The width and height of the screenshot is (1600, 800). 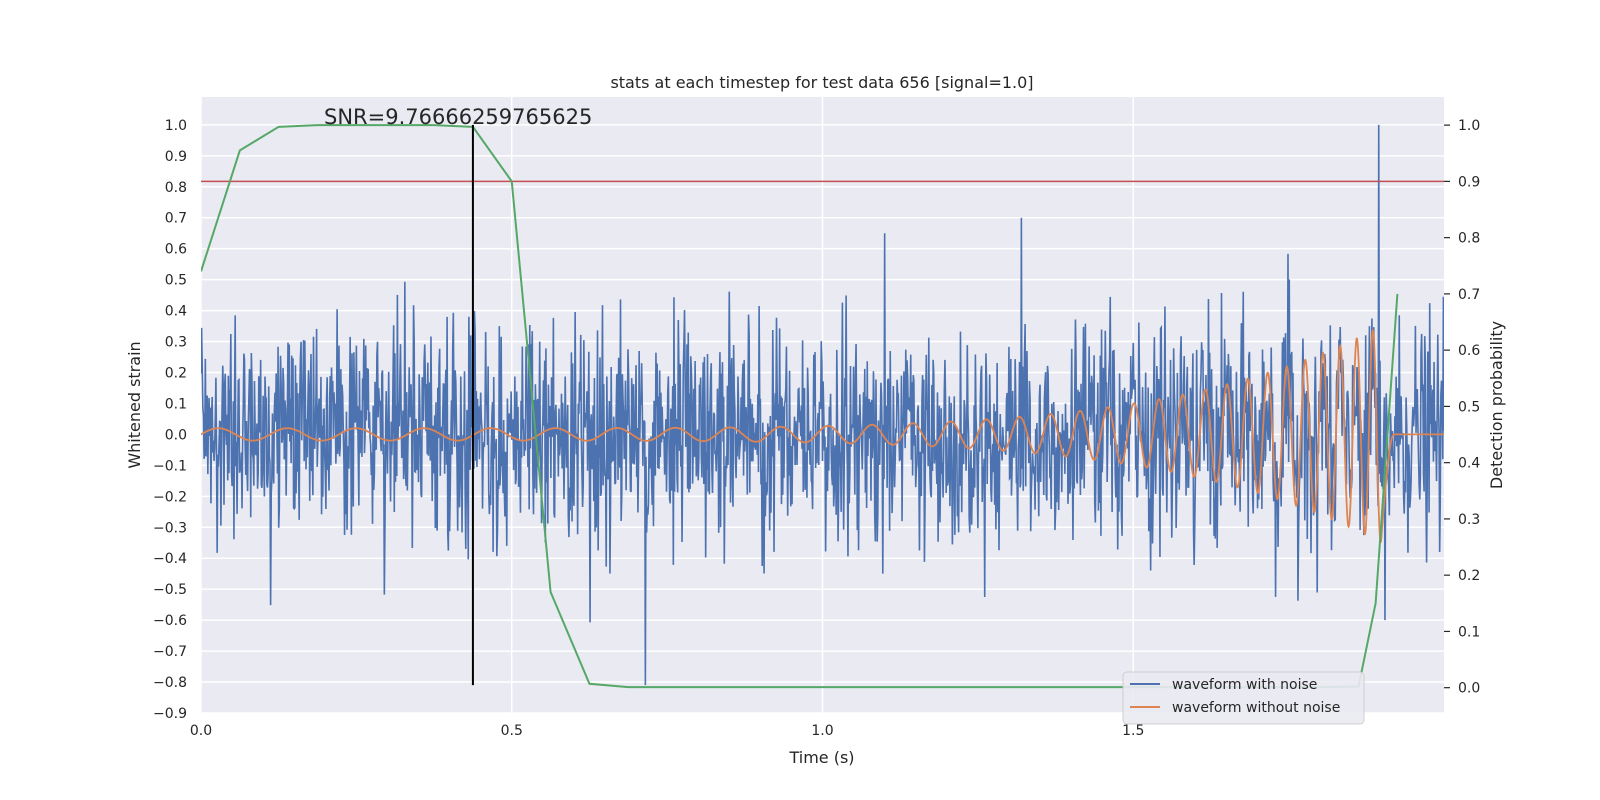 What do you see at coordinates (1469, 407) in the screenshot?
I see `y-right-tick-label: 0.5` at bounding box center [1469, 407].